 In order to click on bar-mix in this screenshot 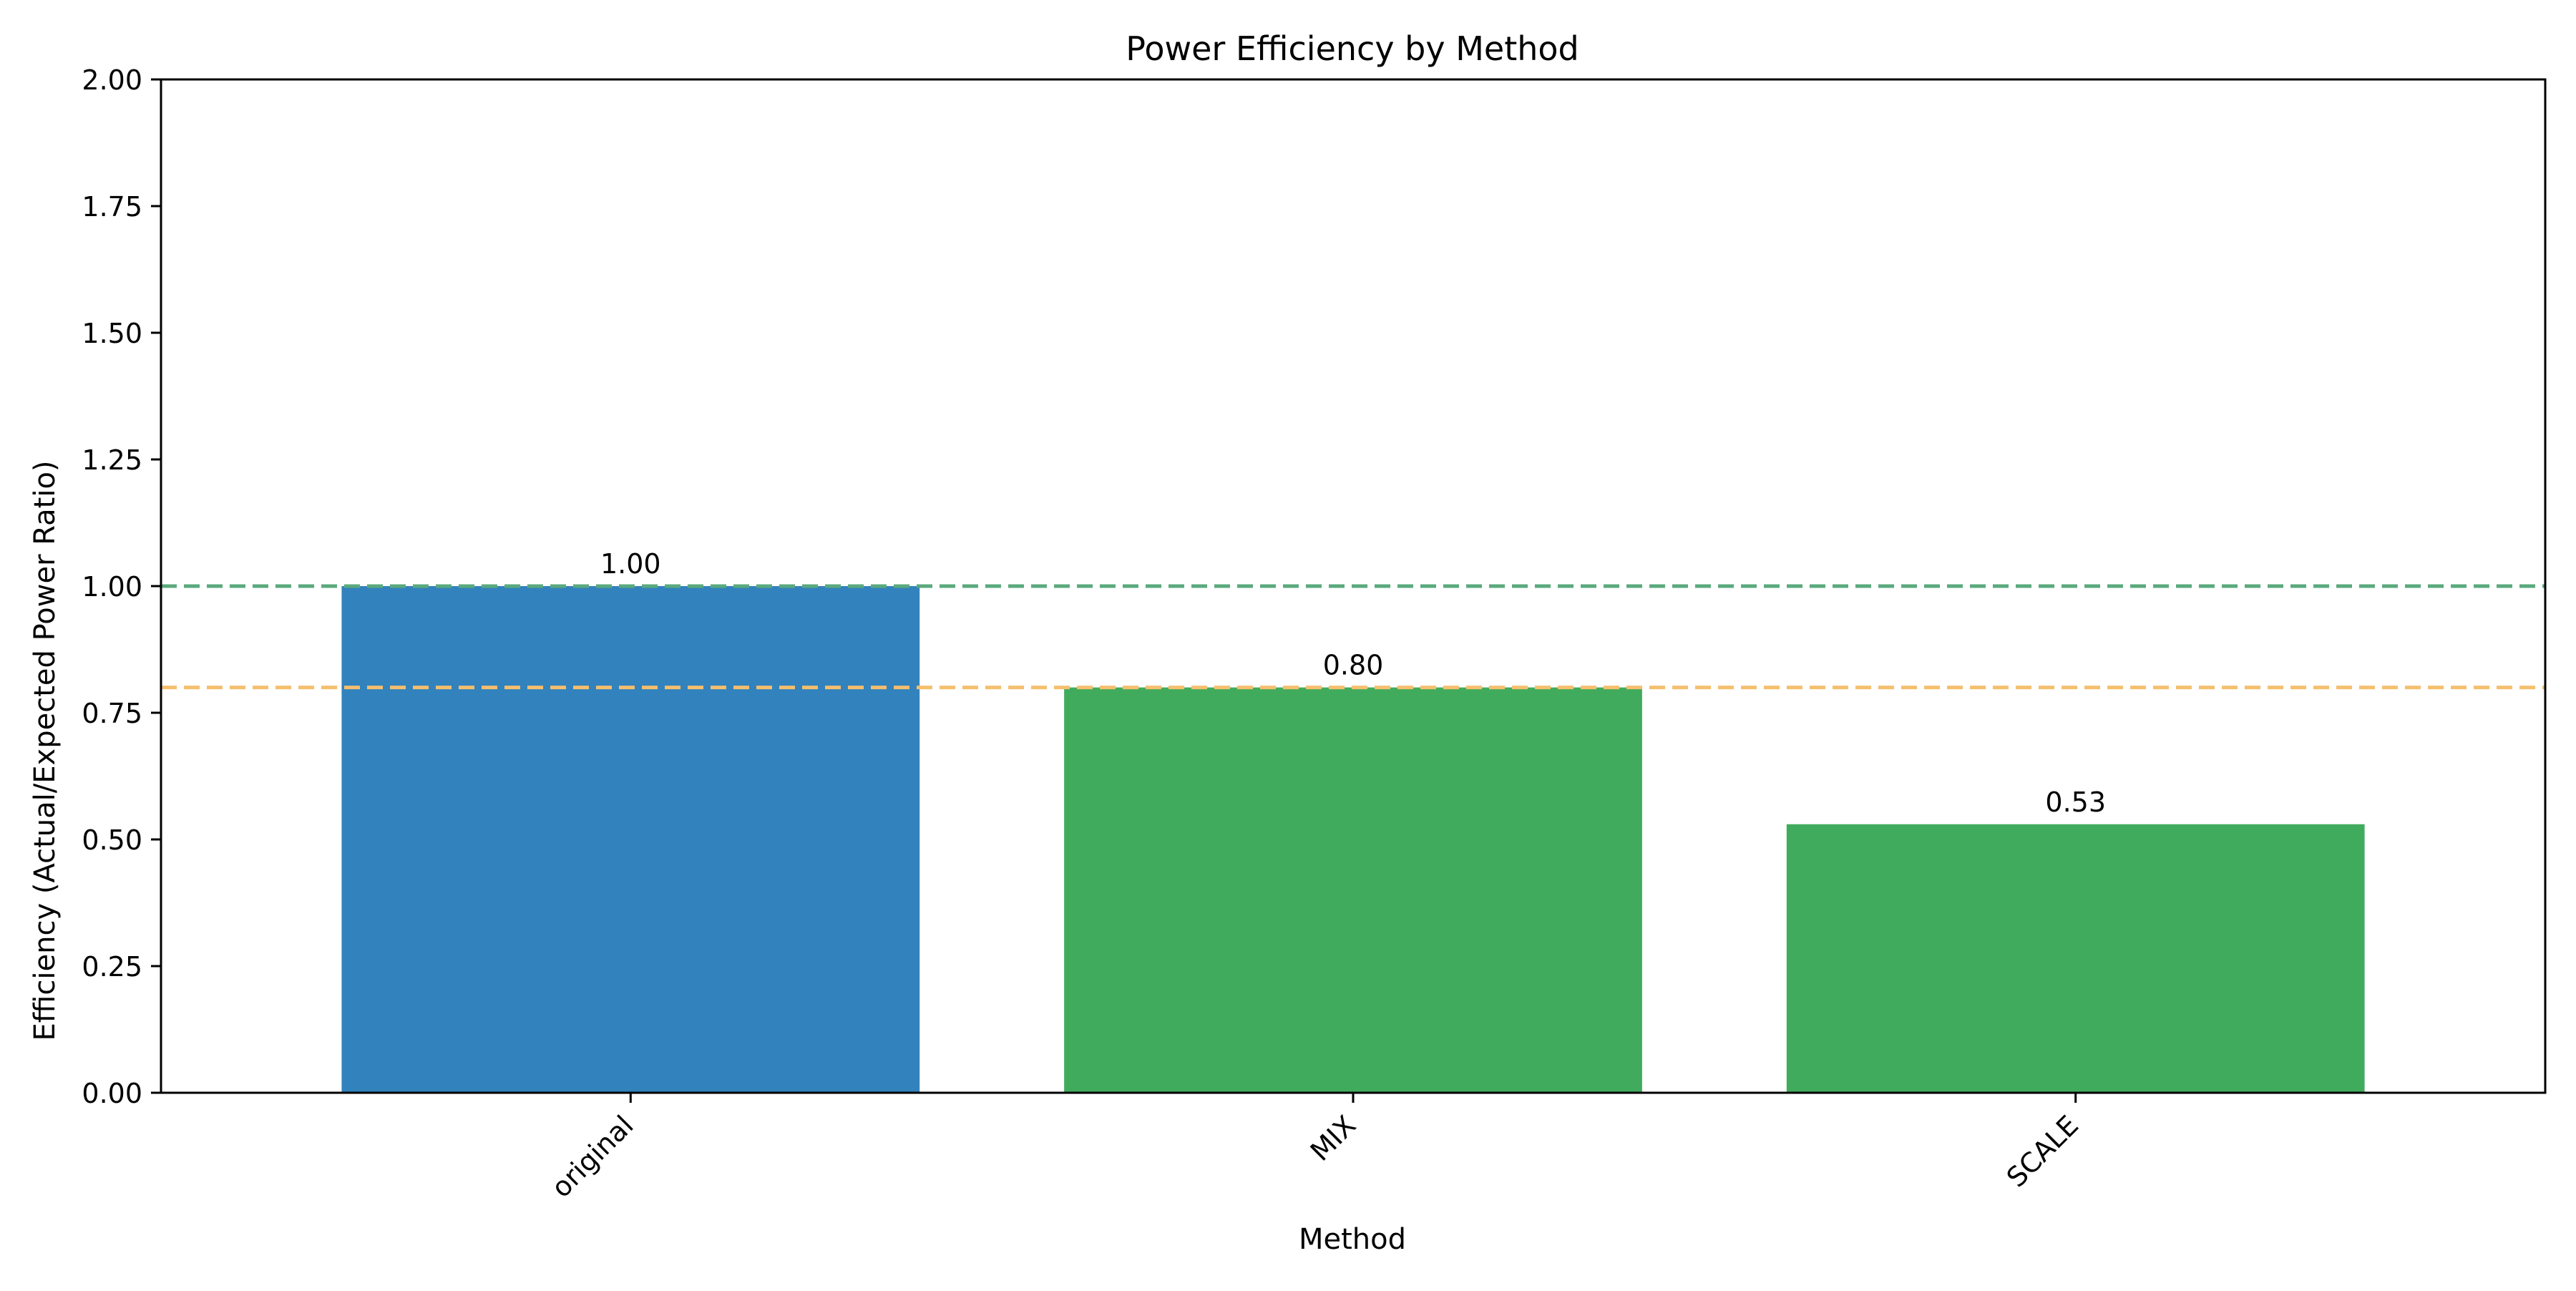, I will do `click(1353, 890)`.